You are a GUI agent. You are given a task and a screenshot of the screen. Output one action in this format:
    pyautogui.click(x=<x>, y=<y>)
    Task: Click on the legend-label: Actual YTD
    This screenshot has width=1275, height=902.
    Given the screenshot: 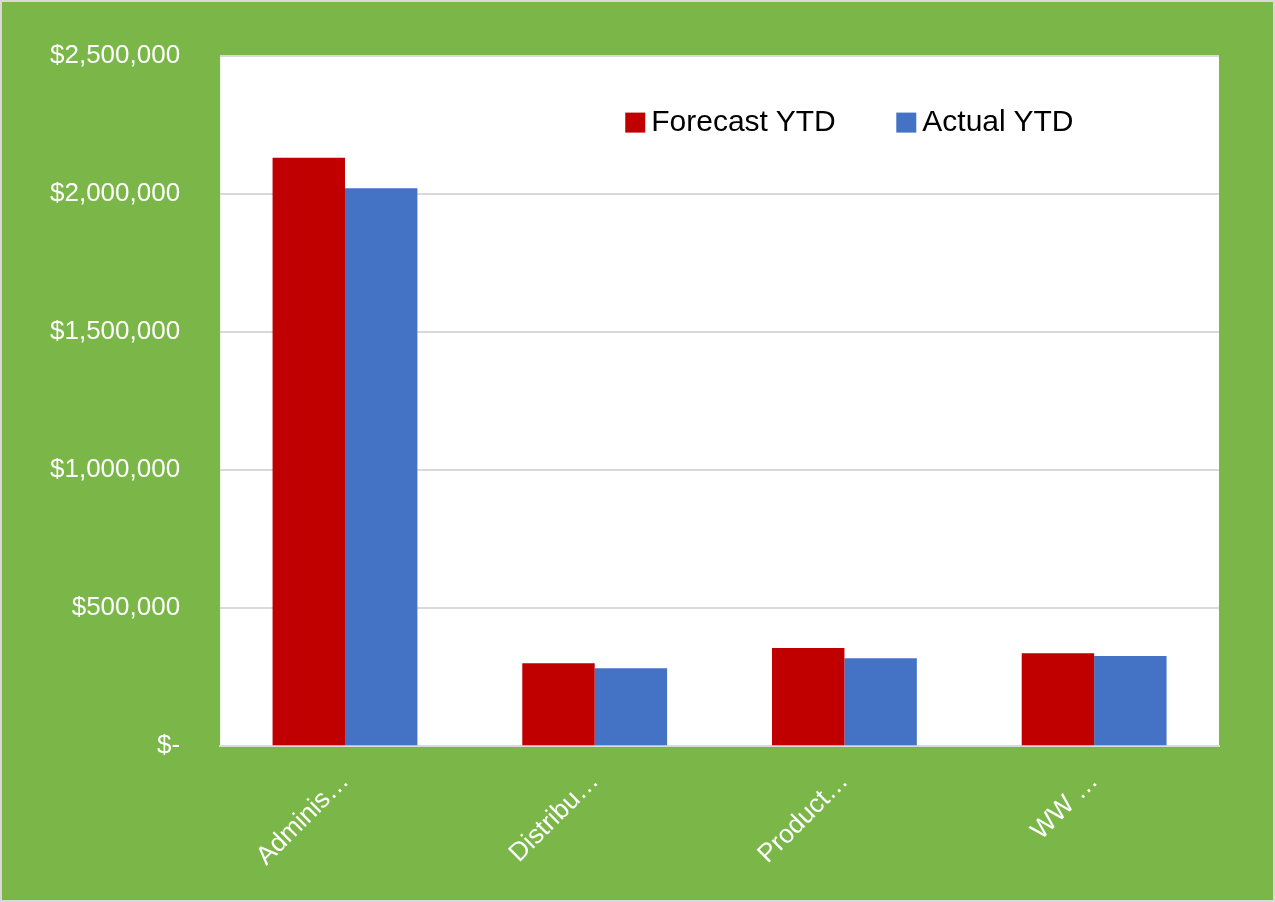 What is the action you would take?
    pyautogui.click(x=998, y=120)
    